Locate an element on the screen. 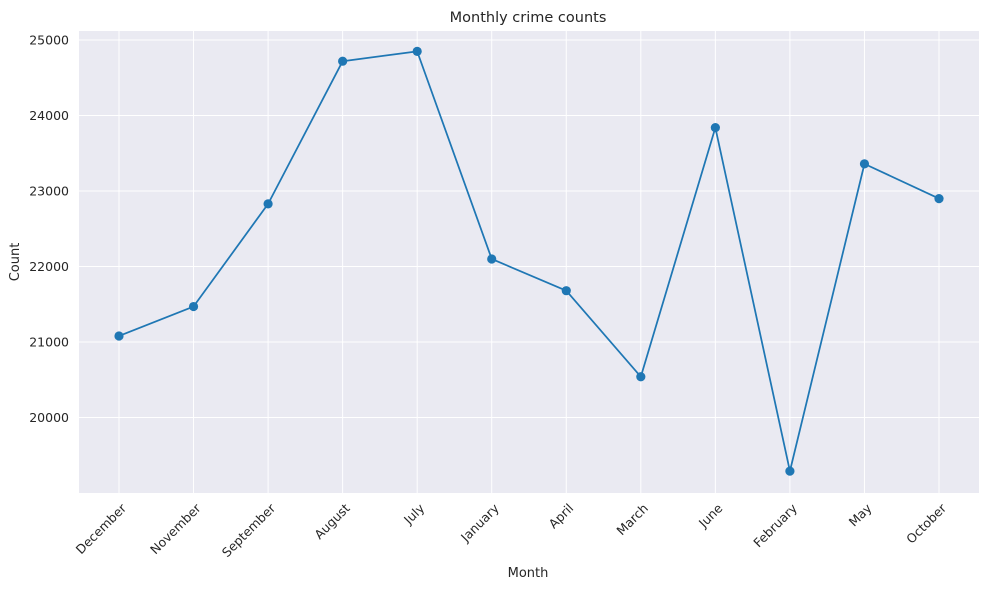 This screenshot has height=590, width=989. x-tick-label: July is located at coordinates (414, 514).